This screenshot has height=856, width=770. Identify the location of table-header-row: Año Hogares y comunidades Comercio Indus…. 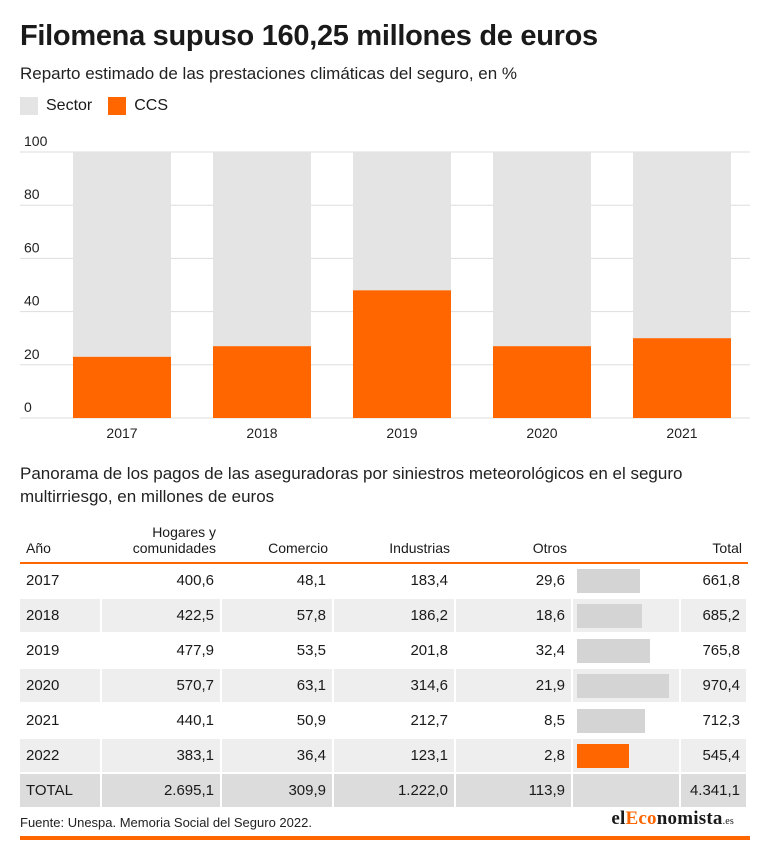
(384, 542).